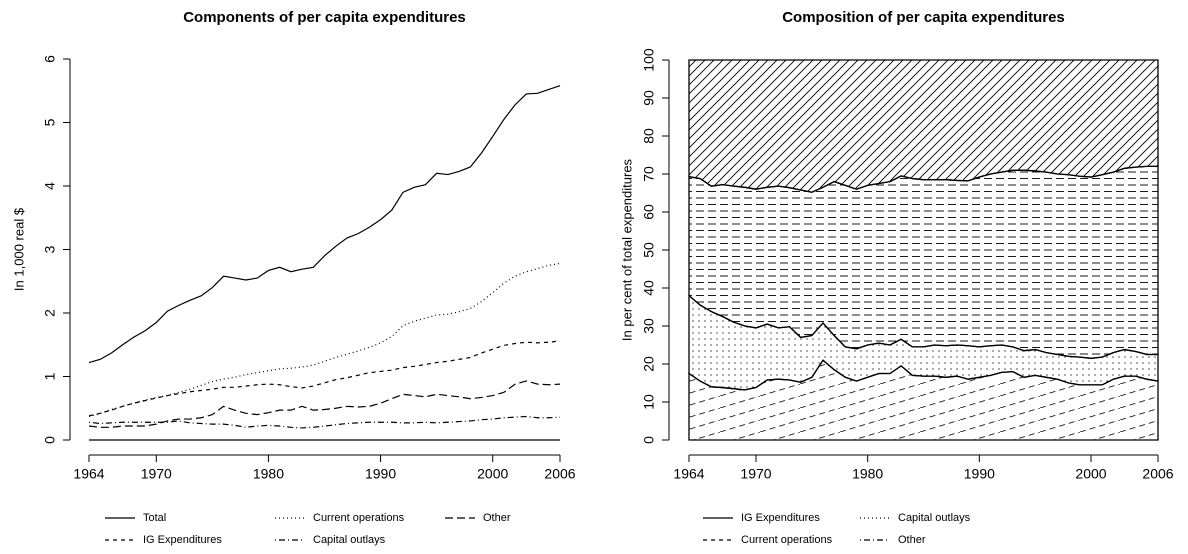 The height and width of the screenshot is (554, 1188). I want to click on y-tick-label: 2, so click(50, 313).